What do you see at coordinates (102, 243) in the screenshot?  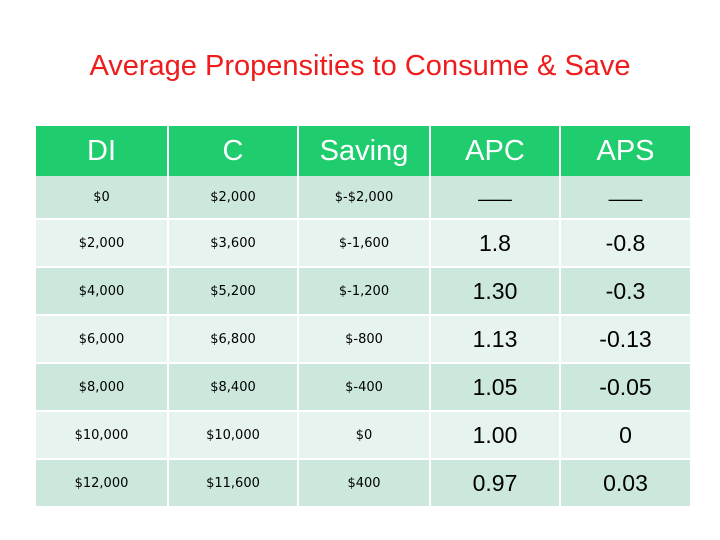 I see `cell-di: $2,000` at bounding box center [102, 243].